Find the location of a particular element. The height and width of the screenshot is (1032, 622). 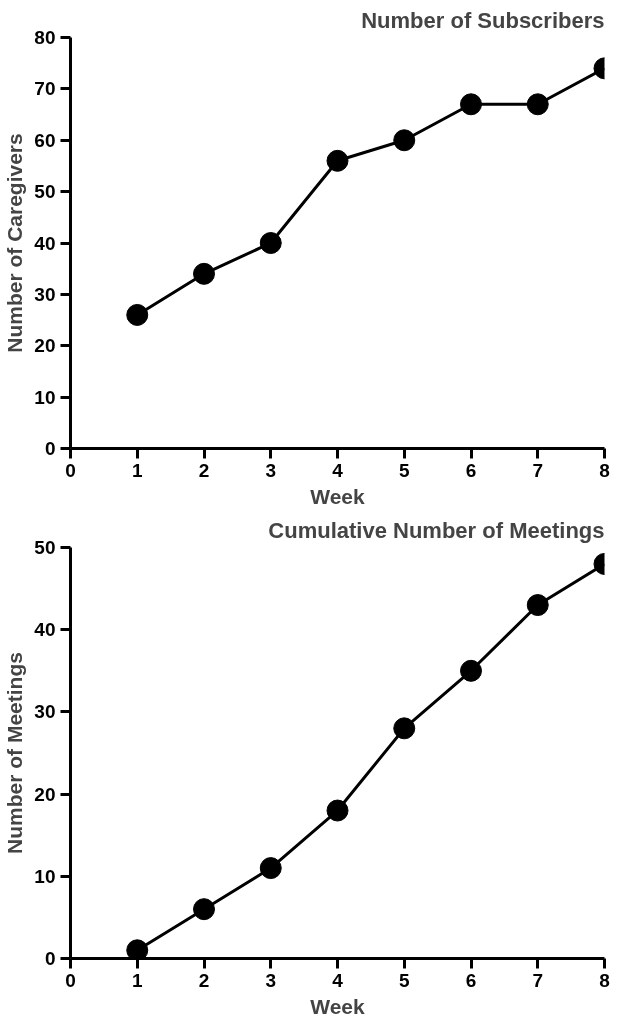

y-axis-title: Number of Meetings is located at coordinates (15, 753).